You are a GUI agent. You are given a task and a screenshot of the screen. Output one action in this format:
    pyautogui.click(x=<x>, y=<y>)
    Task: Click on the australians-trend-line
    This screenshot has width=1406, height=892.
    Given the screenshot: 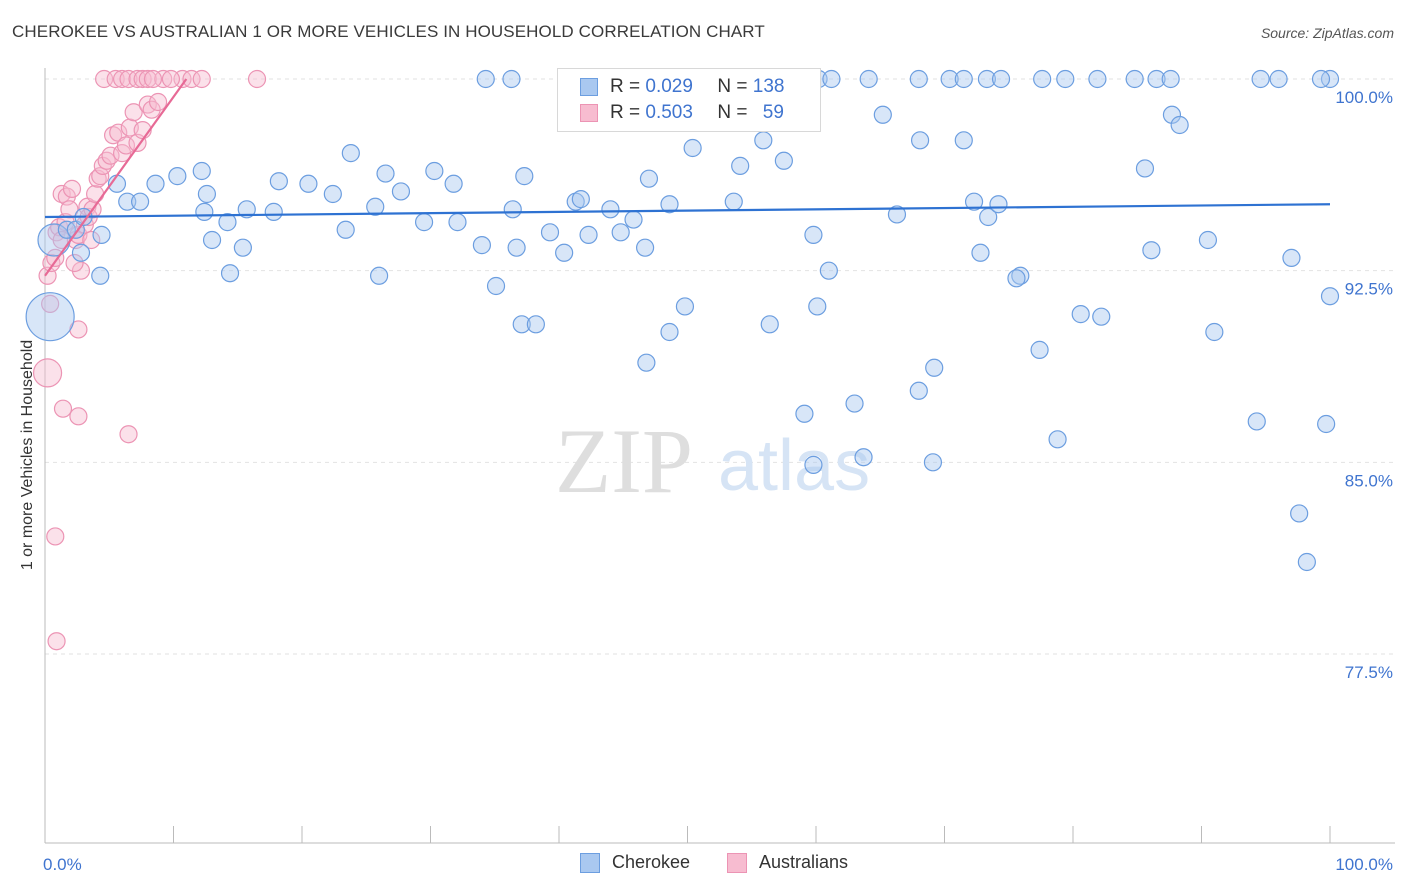 What is the action you would take?
    pyautogui.click(x=116, y=177)
    